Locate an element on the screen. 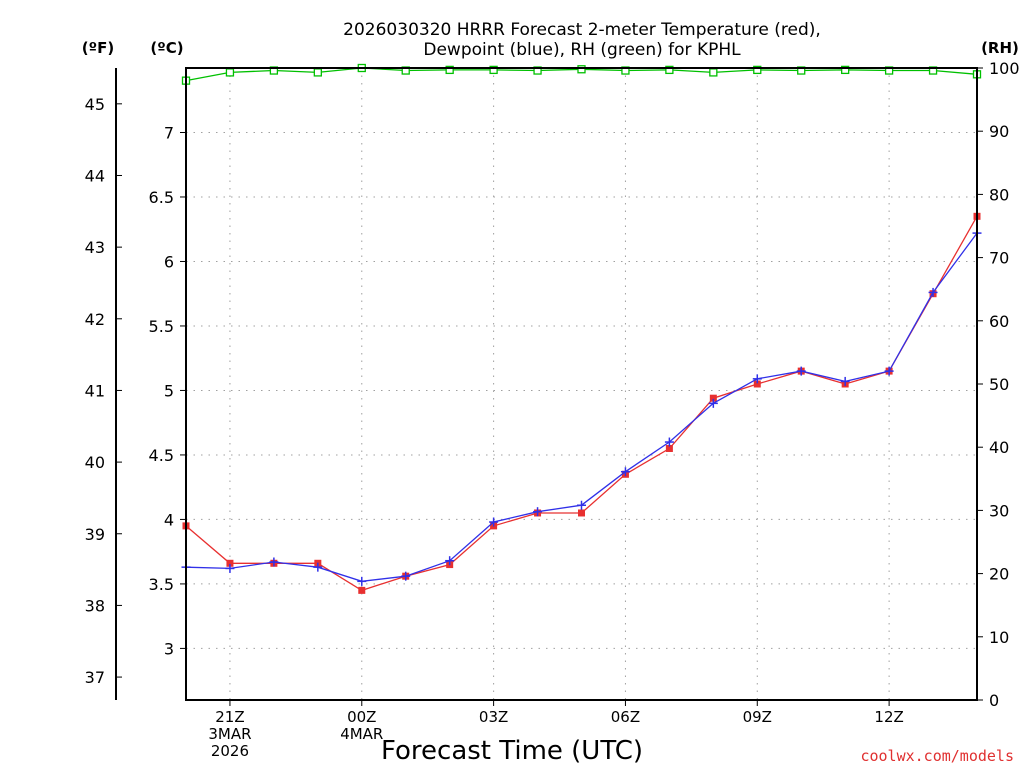  fahrenheit-tick-label: 45 is located at coordinates (95, 104).